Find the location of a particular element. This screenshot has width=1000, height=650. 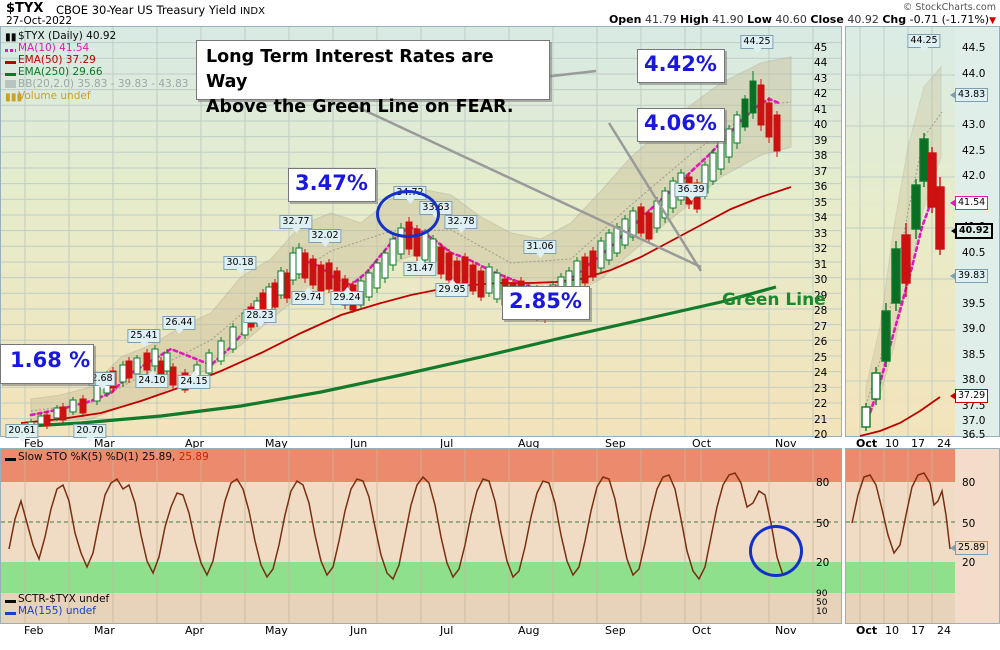

y-tick: 26 is located at coordinates (821, 342).